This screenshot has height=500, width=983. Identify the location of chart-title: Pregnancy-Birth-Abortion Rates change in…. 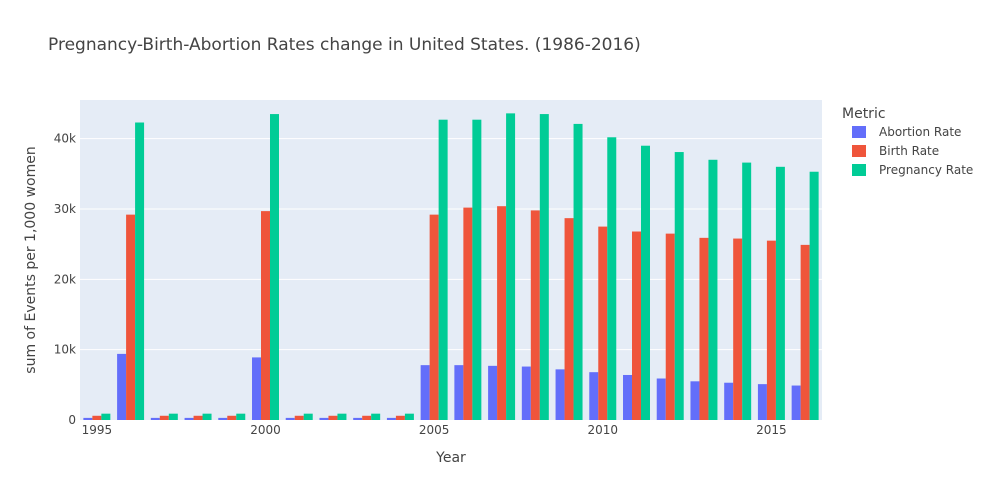
(344, 45).